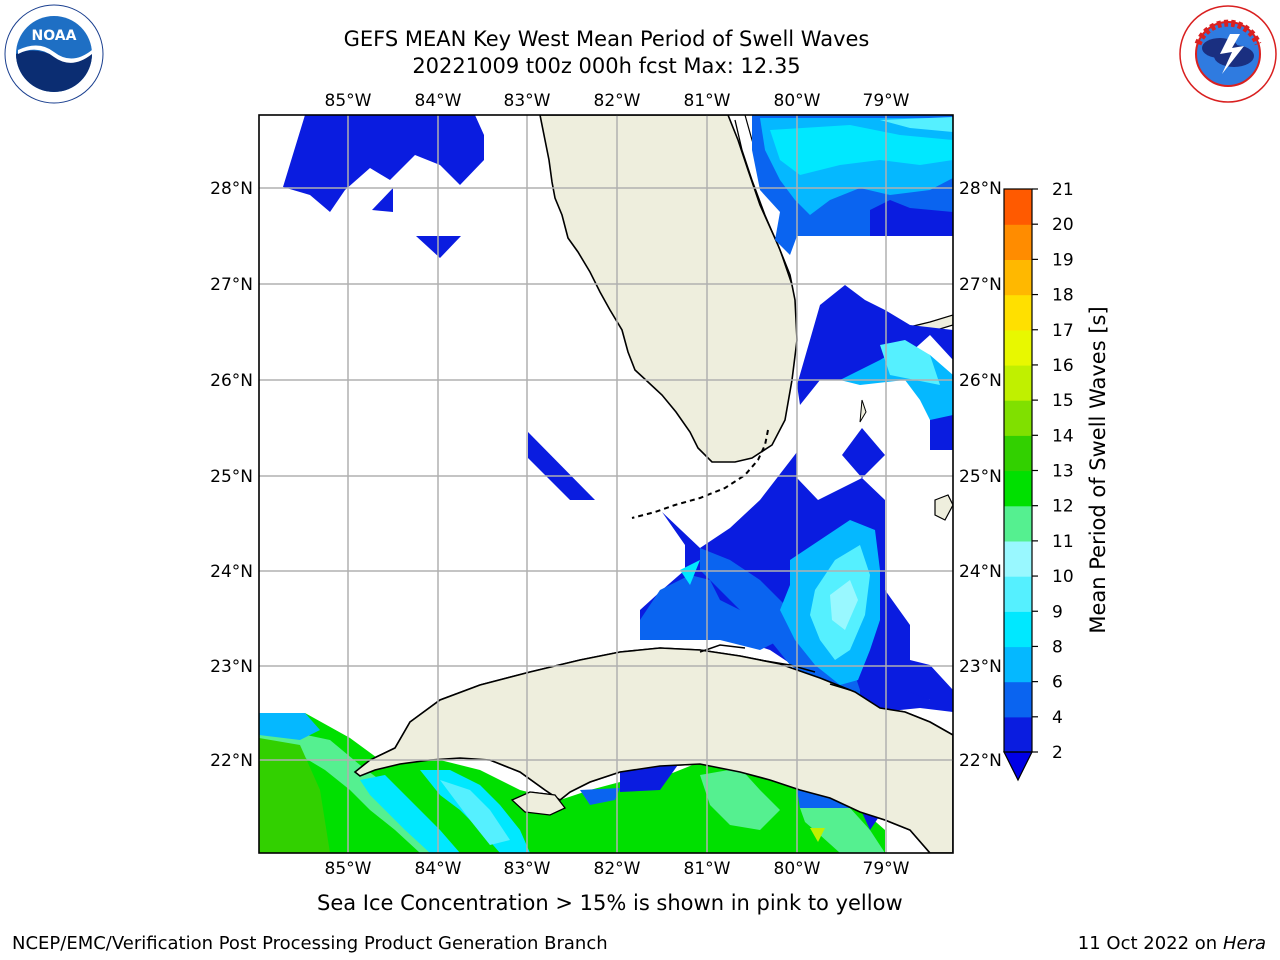 This screenshot has height=960, width=1280. What do you see at coordinates (1063, 190) in the screenshot?
I see `colorbar-tick-label: 21` at bounding box center [1063, 190].